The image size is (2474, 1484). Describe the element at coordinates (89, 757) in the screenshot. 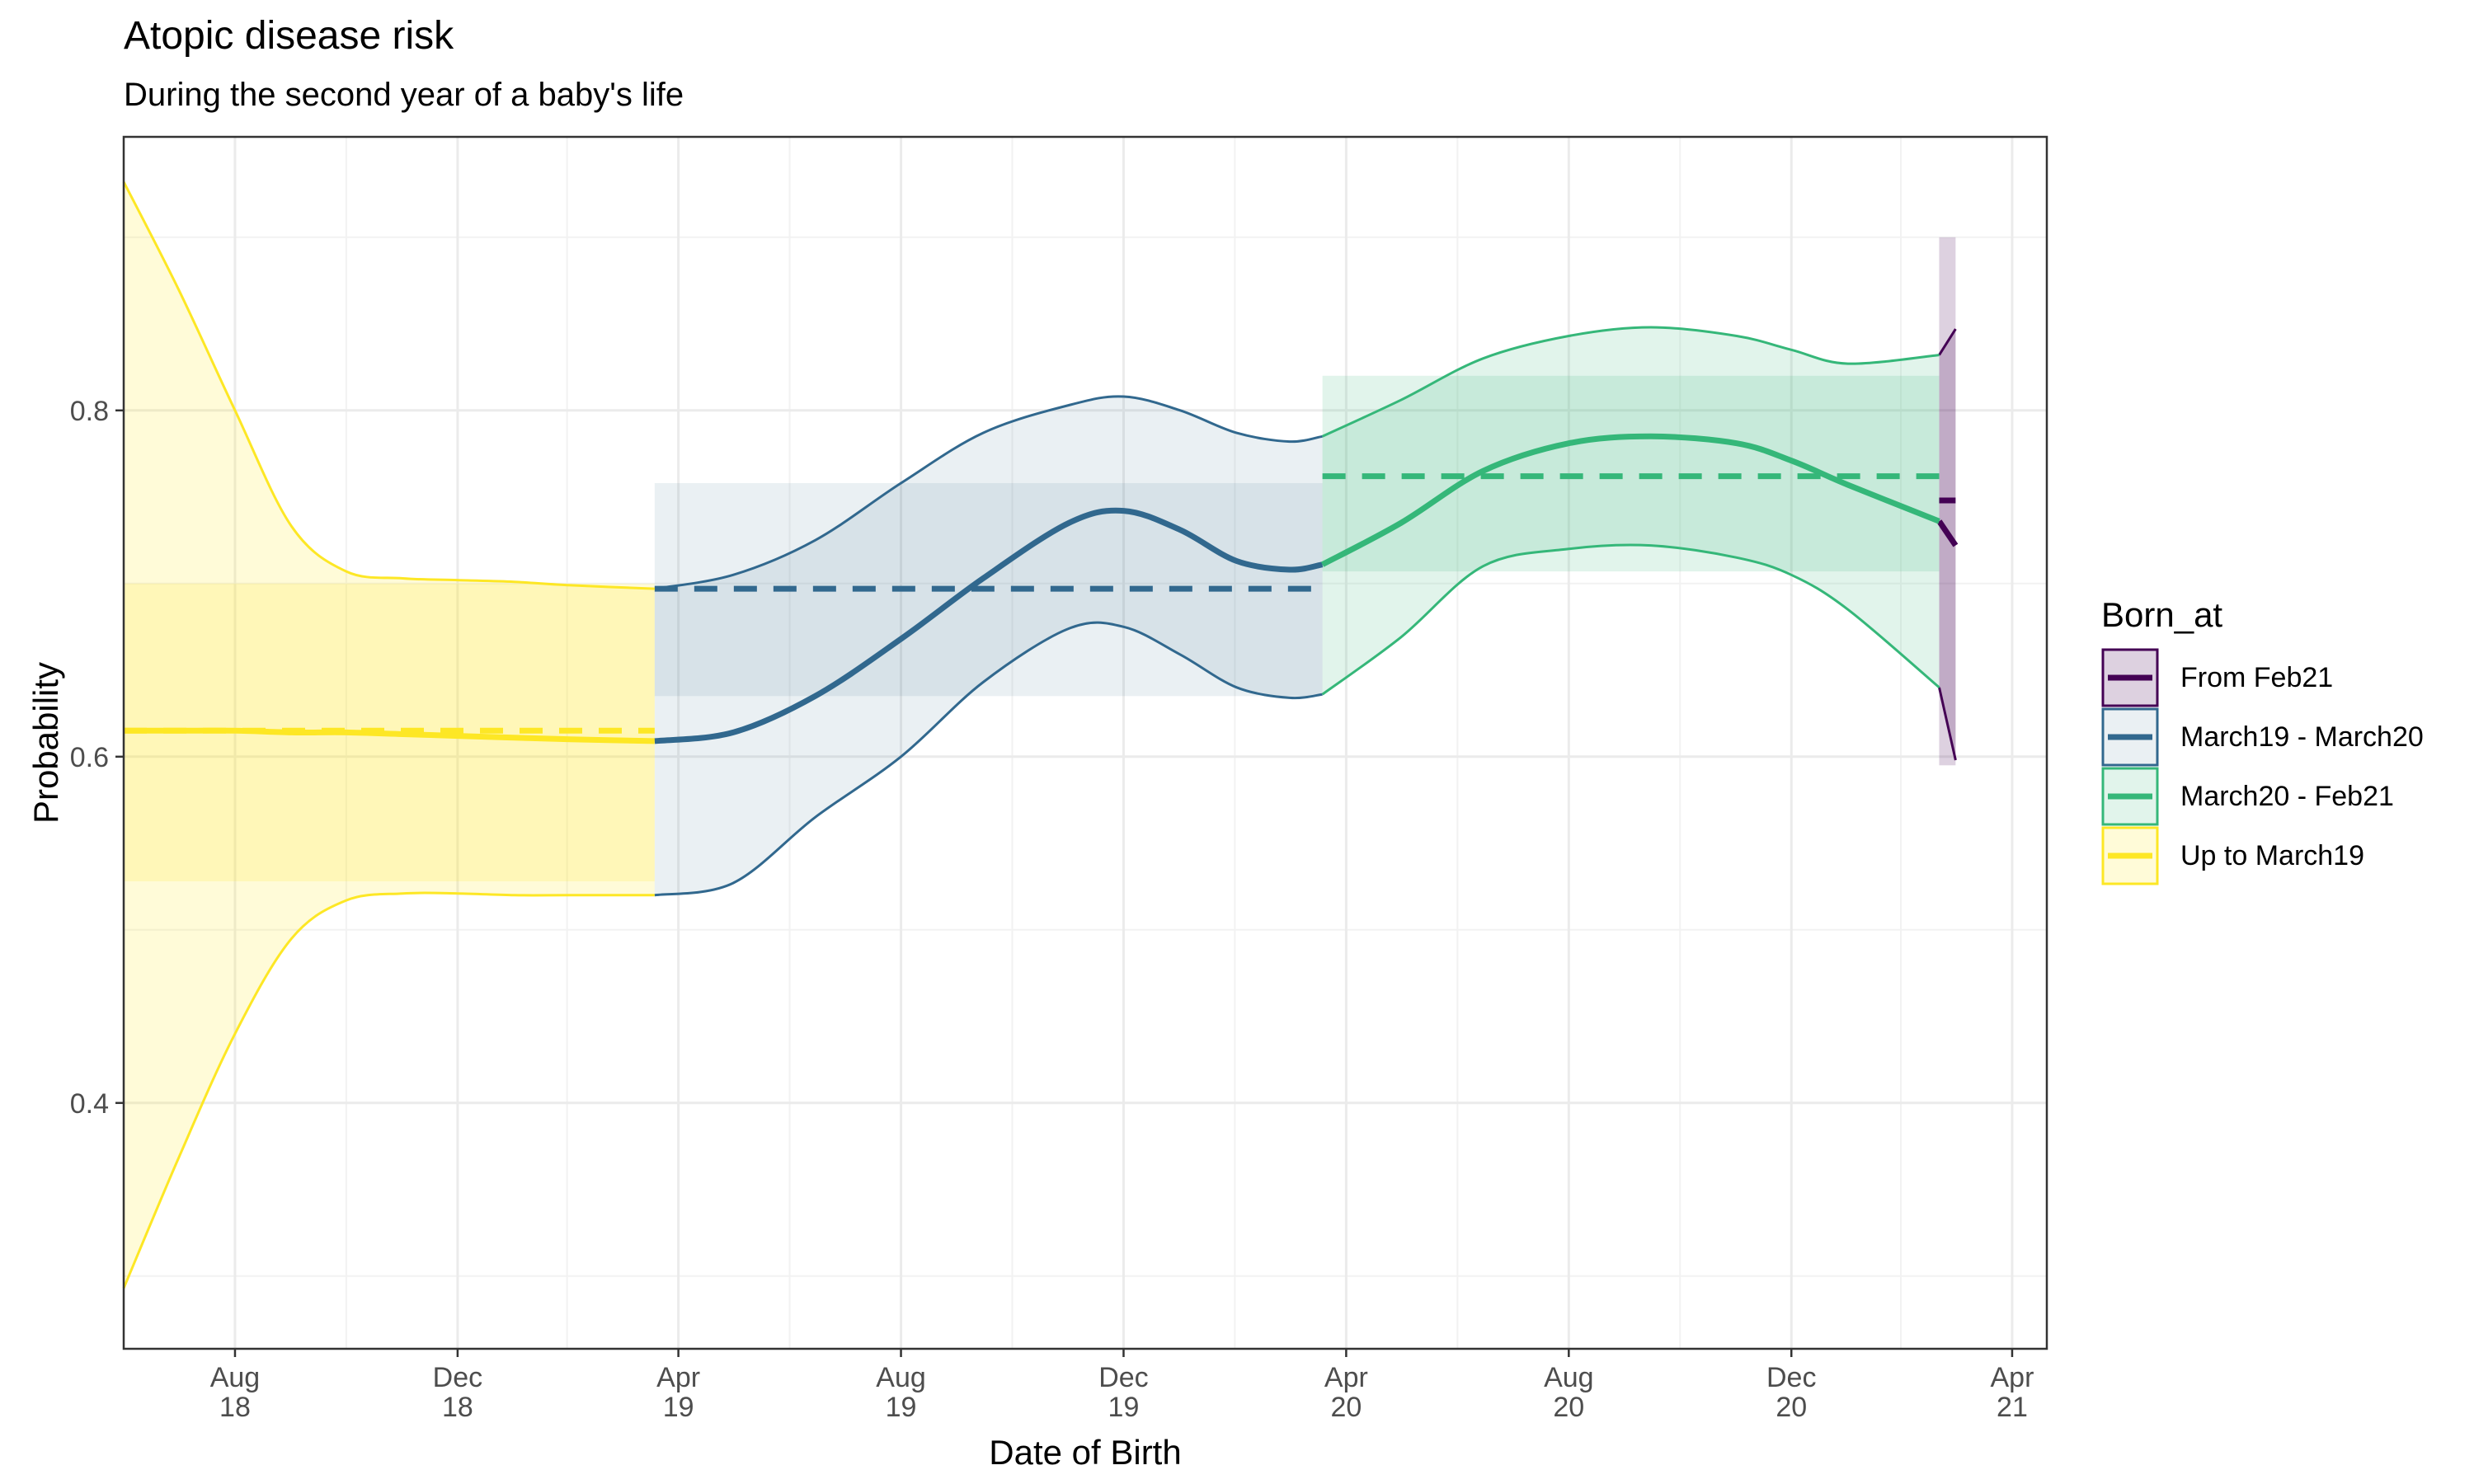

I see `y-tick-label: 0.6` at that location.